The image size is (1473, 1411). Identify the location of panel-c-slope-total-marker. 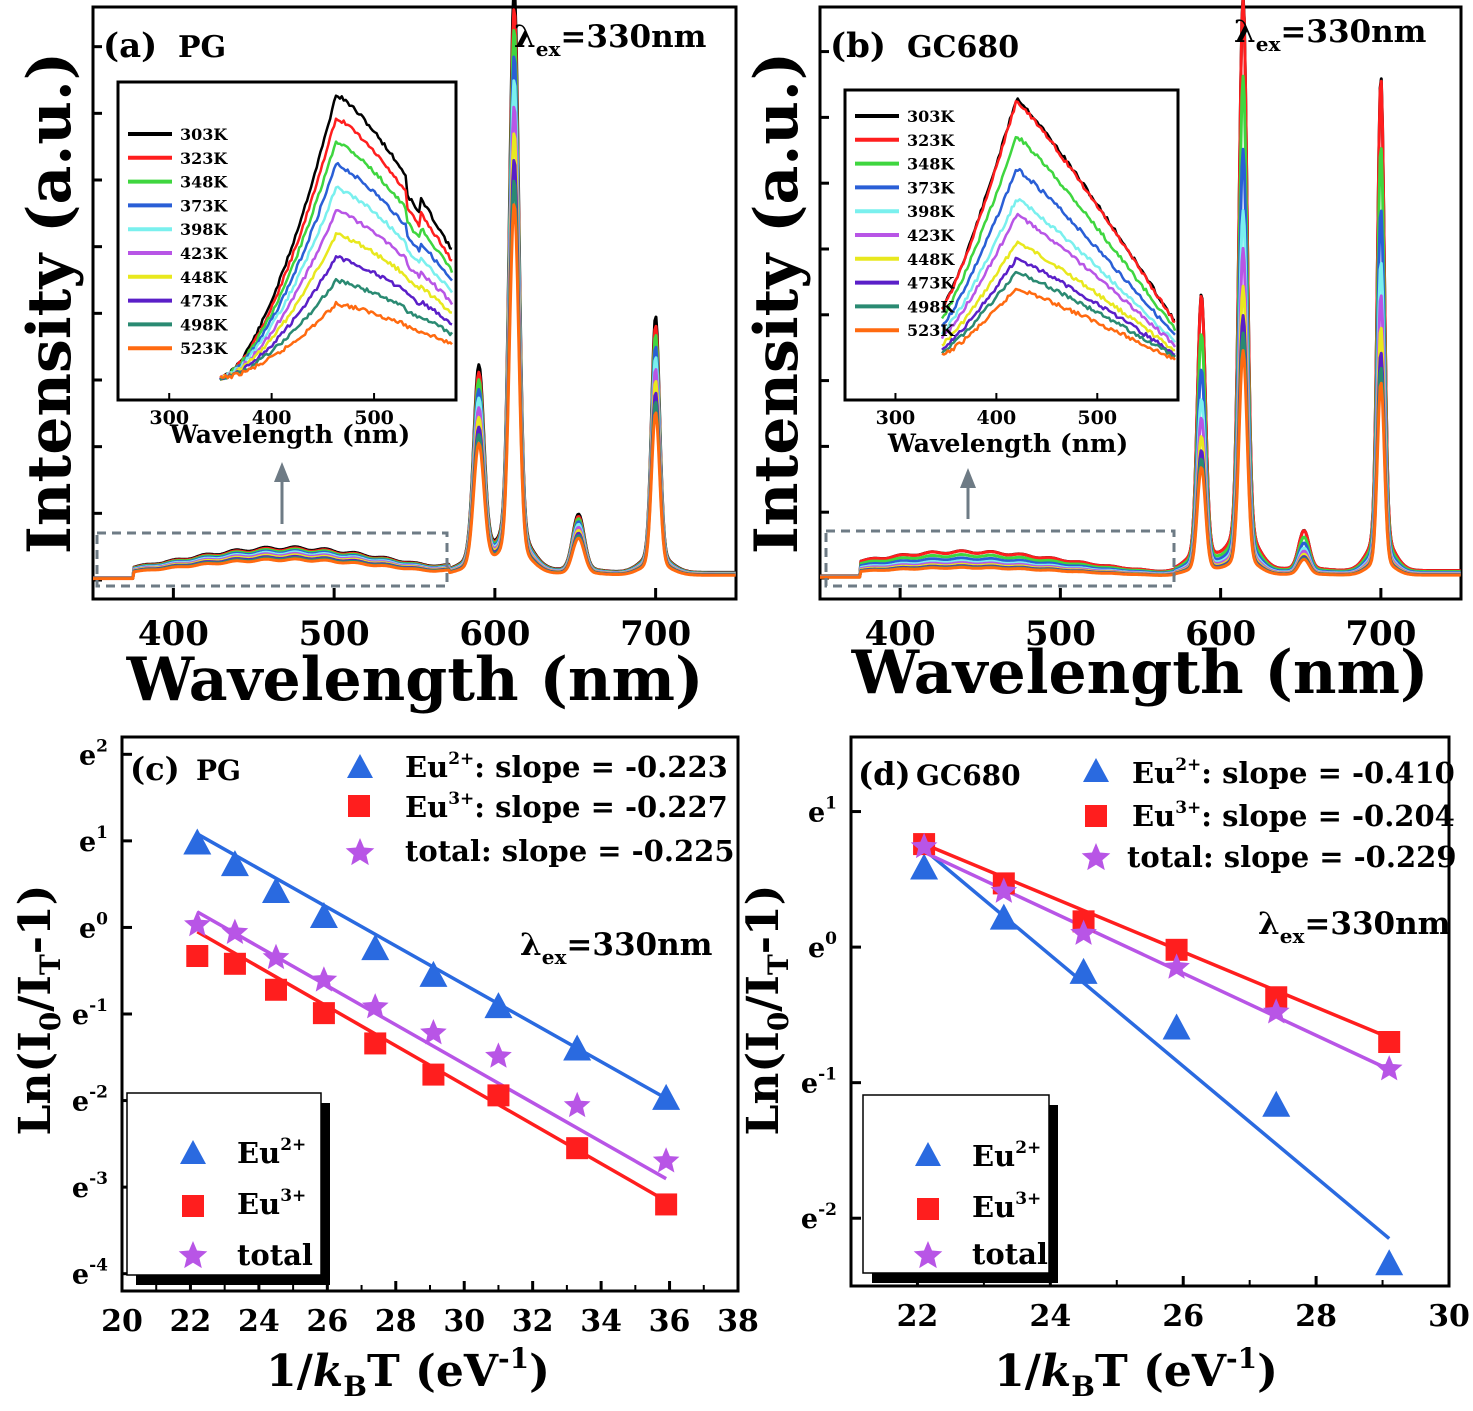
(360, 852).